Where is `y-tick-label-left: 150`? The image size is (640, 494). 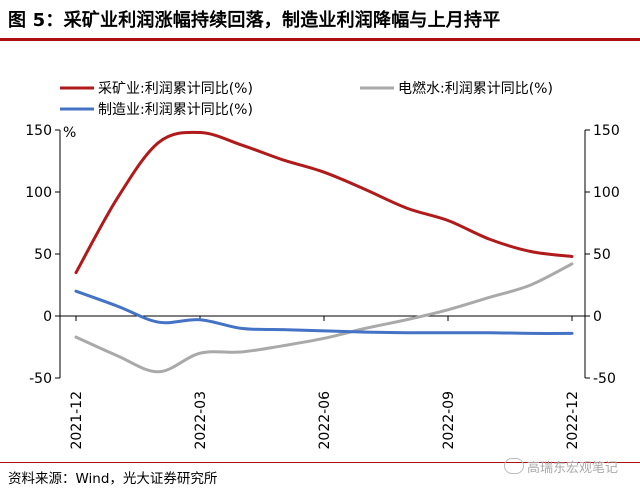
y-tick-label-left: 150 is located at coordinates (38, 131).